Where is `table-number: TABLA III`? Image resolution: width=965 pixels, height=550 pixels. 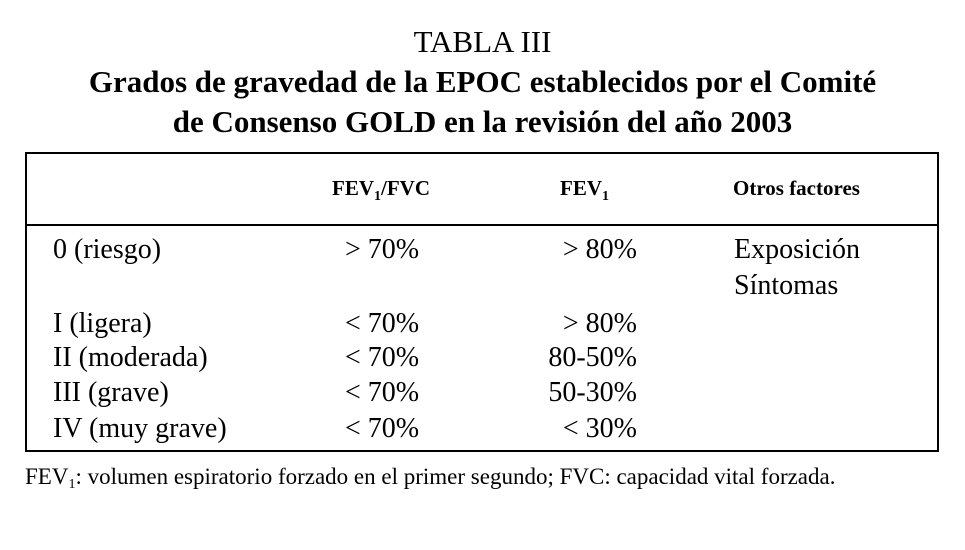
table-number: TABLA III is located at coordinates (482, 41).